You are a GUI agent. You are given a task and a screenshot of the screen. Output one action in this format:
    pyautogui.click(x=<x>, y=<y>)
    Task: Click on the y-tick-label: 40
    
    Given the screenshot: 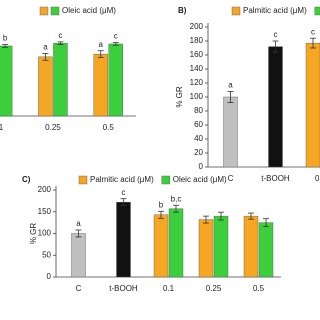 What is the action you would take?
    pyautogui.click(x=198, y=138)
    